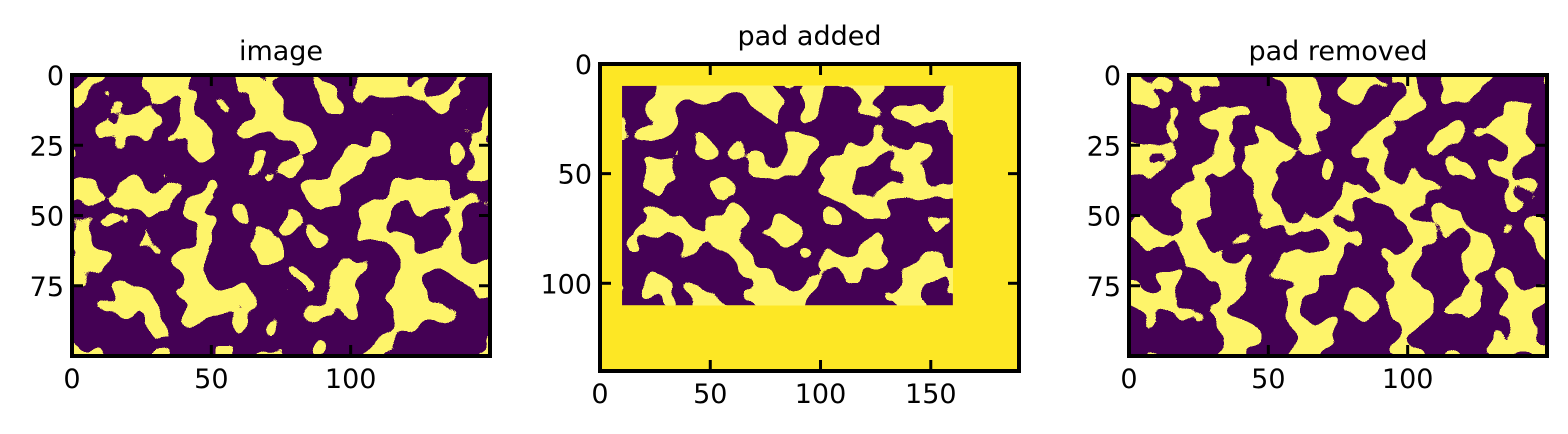 The image size is (1568, 434). What do you see at coordinates (787, 195) in the screenshot?
I see `image-blobs` at bounding box center [787, 195].